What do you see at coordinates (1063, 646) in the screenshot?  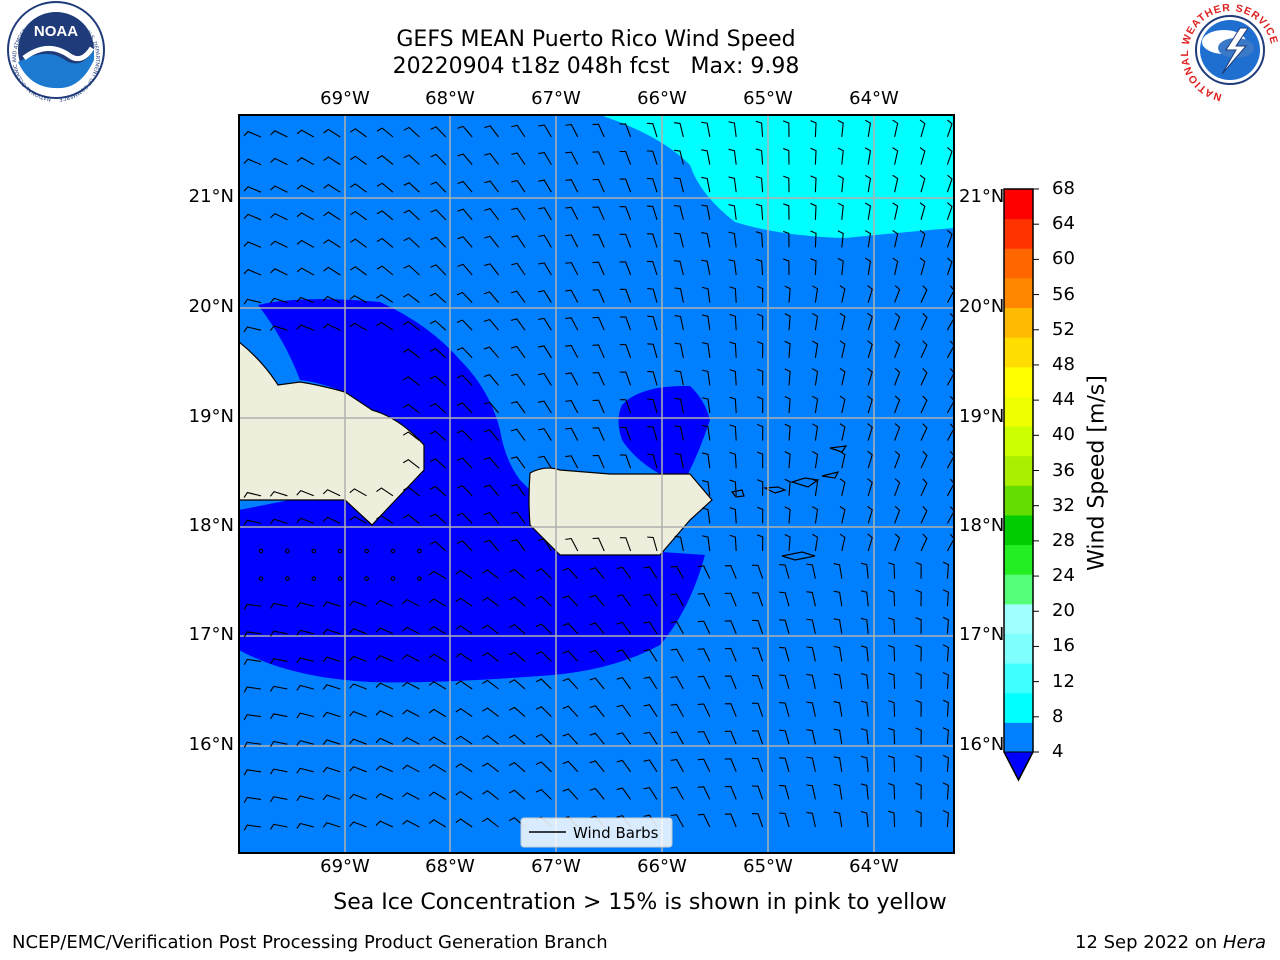 I see `colorbar-tick-label: 16` at bounding box center [1063, 646].